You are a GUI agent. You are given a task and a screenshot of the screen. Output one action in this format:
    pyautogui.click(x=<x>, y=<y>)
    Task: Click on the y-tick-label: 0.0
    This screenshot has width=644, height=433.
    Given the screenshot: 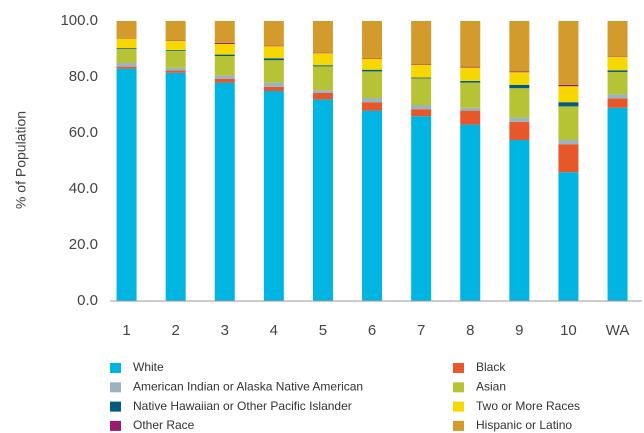 What is the action you would take?
    pyautogui.click(x=87, y=300)
    